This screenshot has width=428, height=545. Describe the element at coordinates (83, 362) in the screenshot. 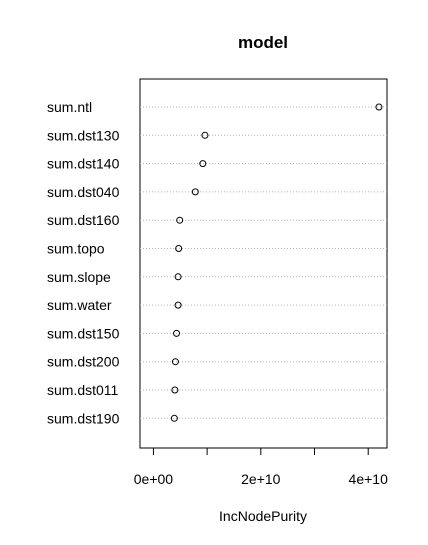

I see `category-label: sum.dst200` at that location.